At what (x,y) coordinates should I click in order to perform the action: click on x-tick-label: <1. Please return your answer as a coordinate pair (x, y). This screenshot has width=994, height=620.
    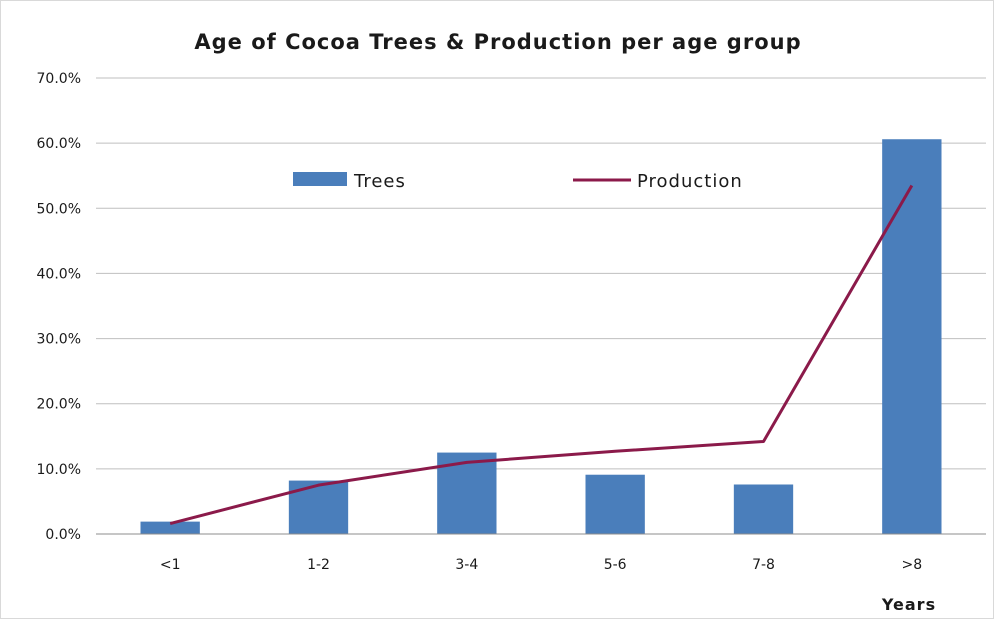
    Looking at the image, I should click on (170, 565).